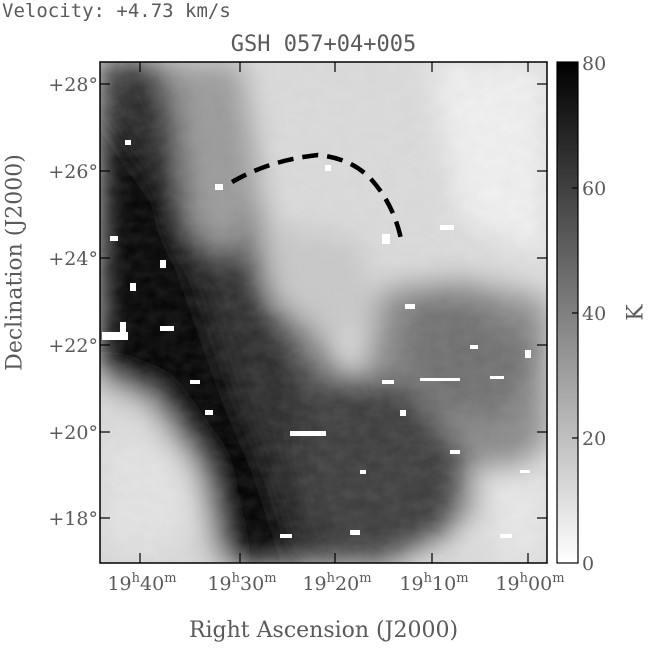 The height and width of the screenshot is (650, 650). Describe the element at coordinates (433, 583) in the screenshot. I see `x-tick-label: 19h10m` at that location.